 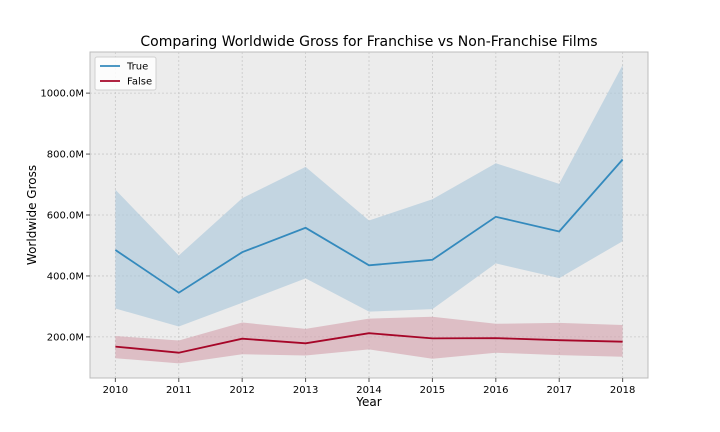 What do you see at coordinates (622, 390) in the screenshot?
I see `x-tick-label: 2018` at bounding box center [622, 390].